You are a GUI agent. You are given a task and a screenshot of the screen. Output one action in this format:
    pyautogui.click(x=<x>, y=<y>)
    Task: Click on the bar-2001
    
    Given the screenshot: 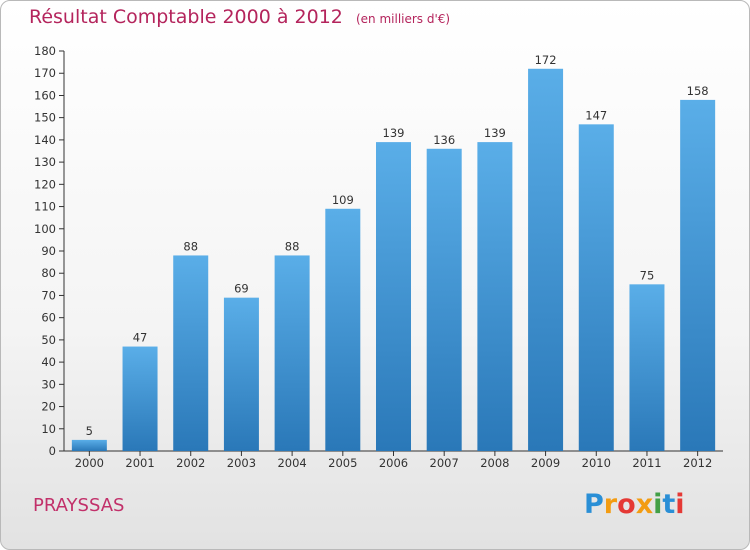 What is the action you would take?
    pyautogui.click(x=140, y=398)
    